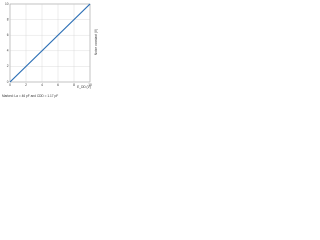 Image resolution: width=320 pixels, height=240 pixels. What do you see at coordinates (90, 85) in the screenshot?
I see `x-tick-label: 10` at bounding box center [90, 85].